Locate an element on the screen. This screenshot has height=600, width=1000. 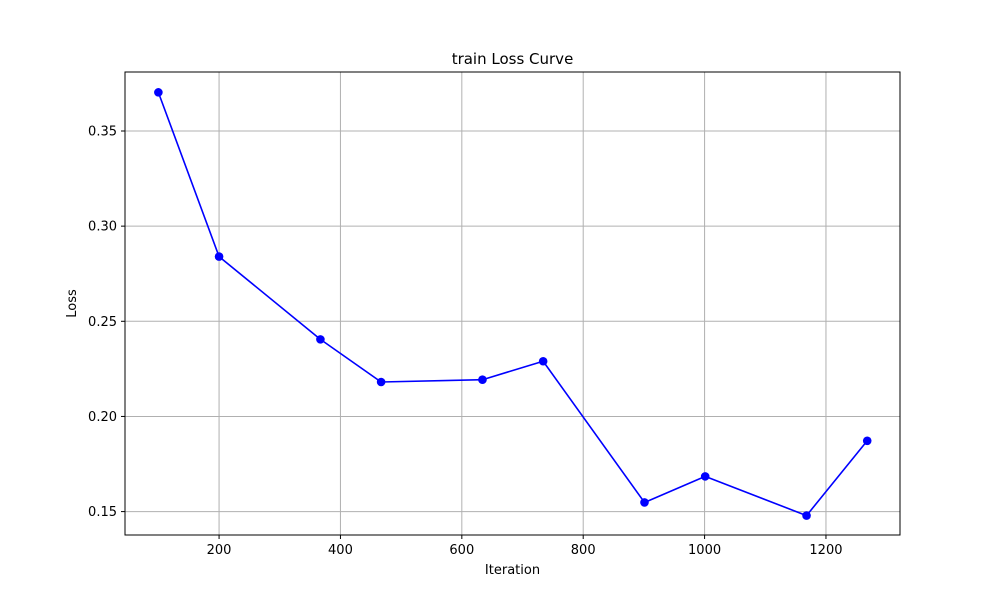
y-tick-label: 0.20 is located at coordinates (102, 417).